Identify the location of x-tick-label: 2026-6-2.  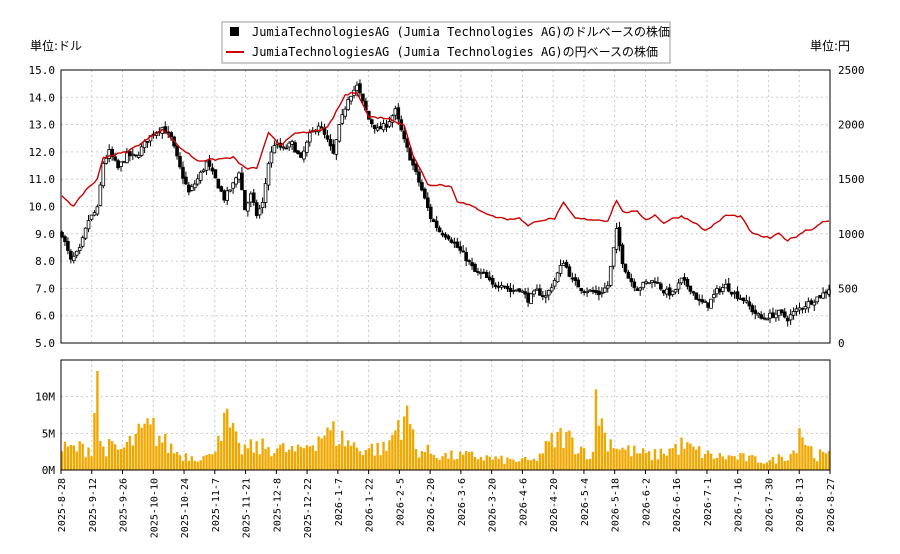
(646, 502).